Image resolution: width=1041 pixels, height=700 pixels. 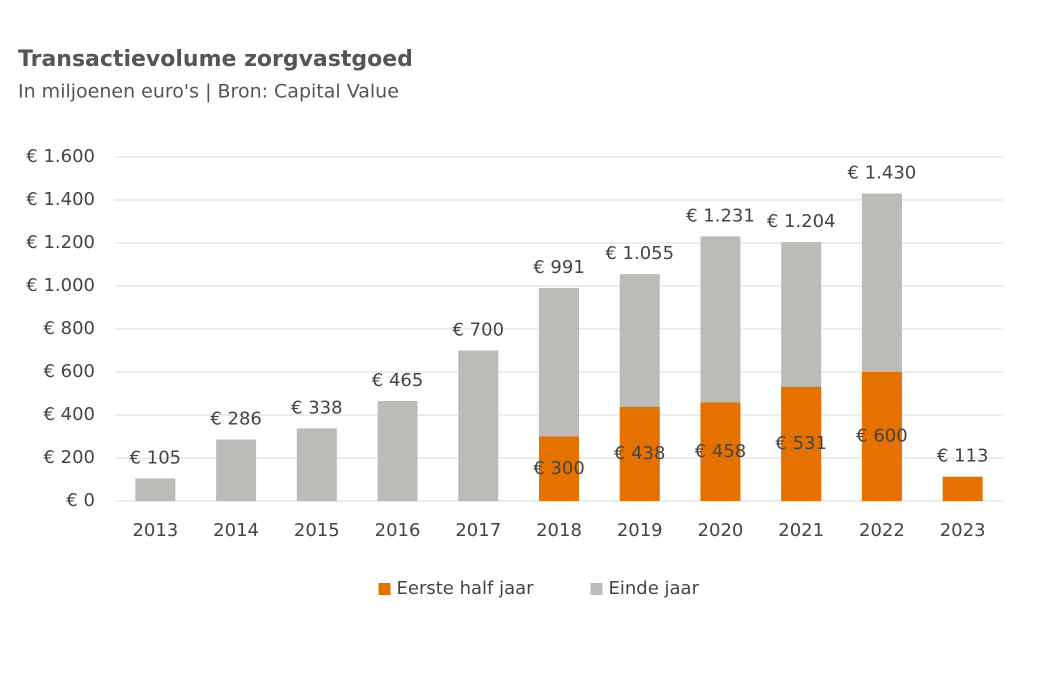 I want to click on data-label: € 1.231, so click(x=720, y=215).